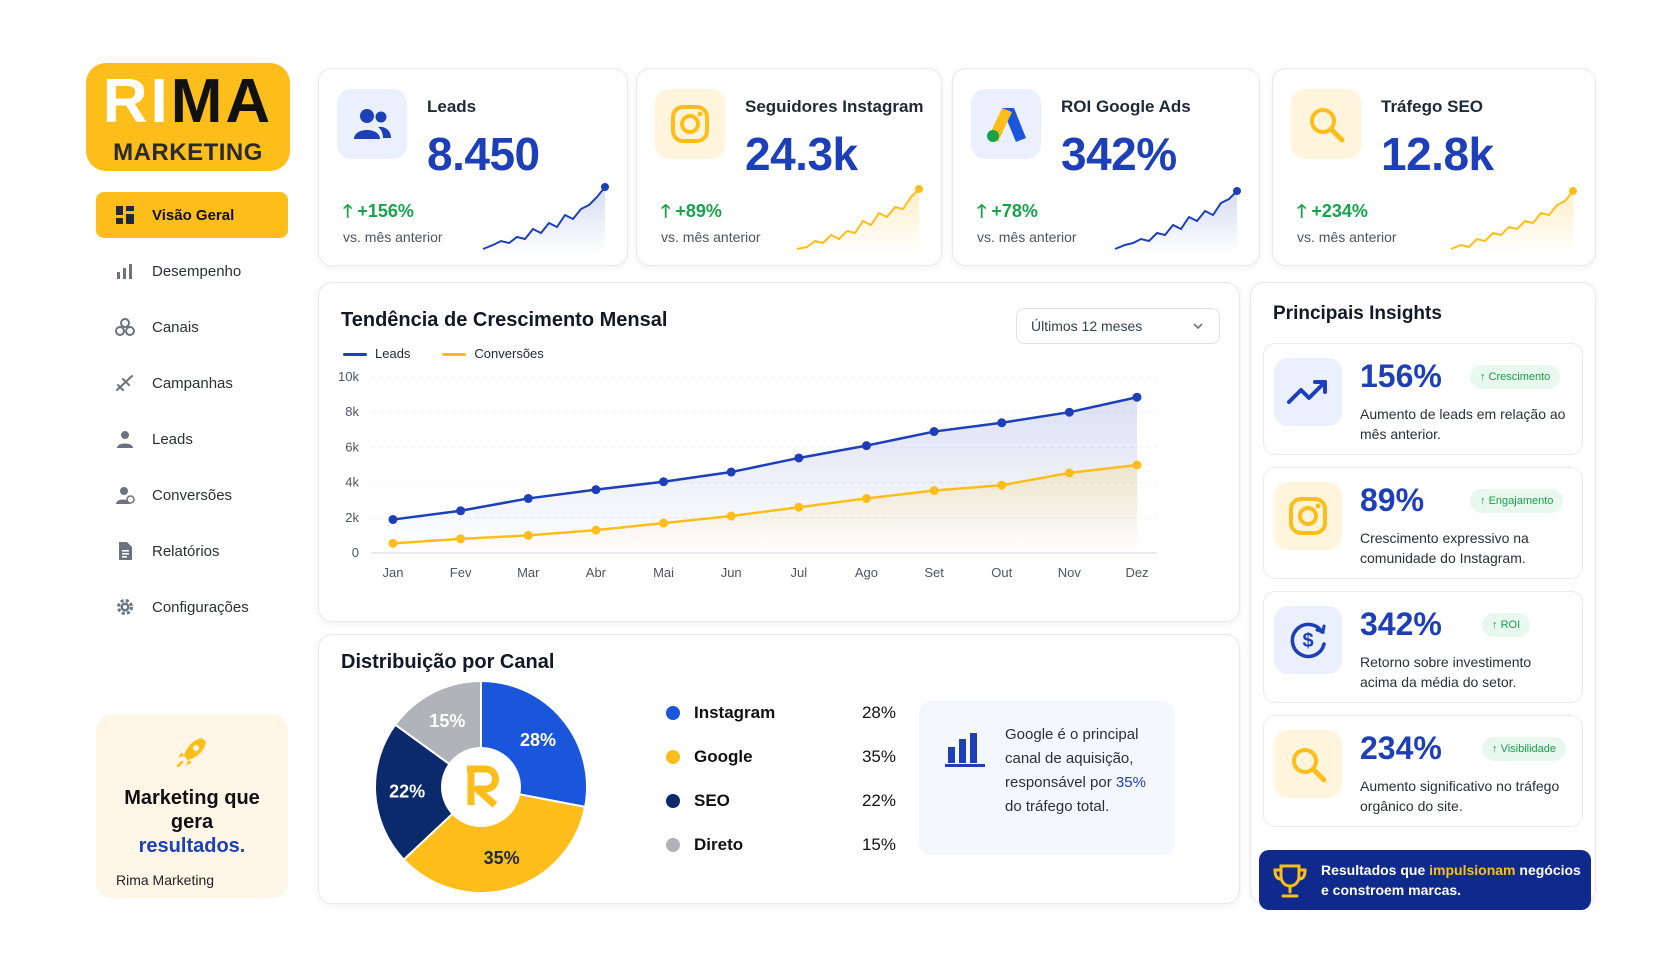  I want to click on legend-item-conversoes: Conversões, so click(493, 353).